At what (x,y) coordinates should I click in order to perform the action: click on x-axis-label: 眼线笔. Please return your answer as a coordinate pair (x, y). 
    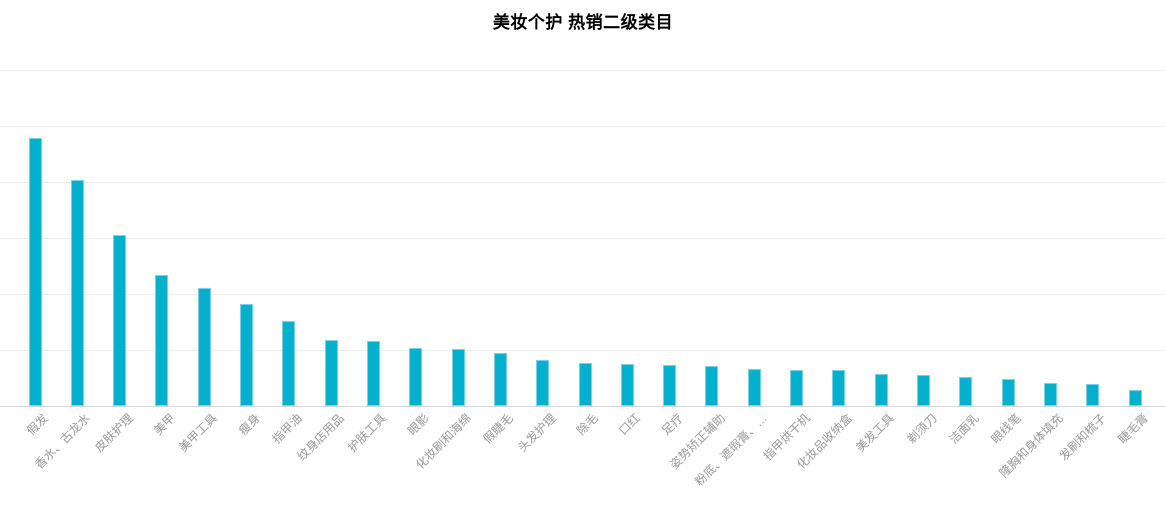
    Looking at the image, I should click on (1006, 429).